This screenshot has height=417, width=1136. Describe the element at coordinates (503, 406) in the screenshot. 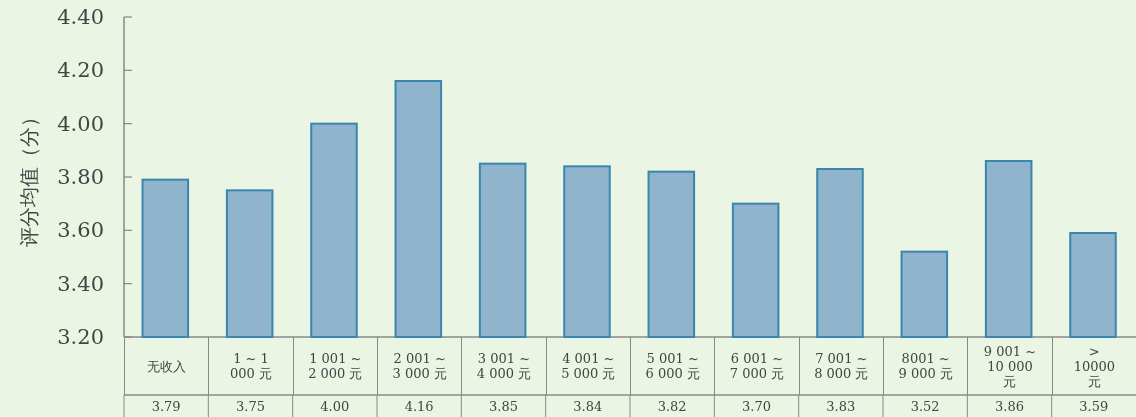

I see `data-label: 3.85` at that location.